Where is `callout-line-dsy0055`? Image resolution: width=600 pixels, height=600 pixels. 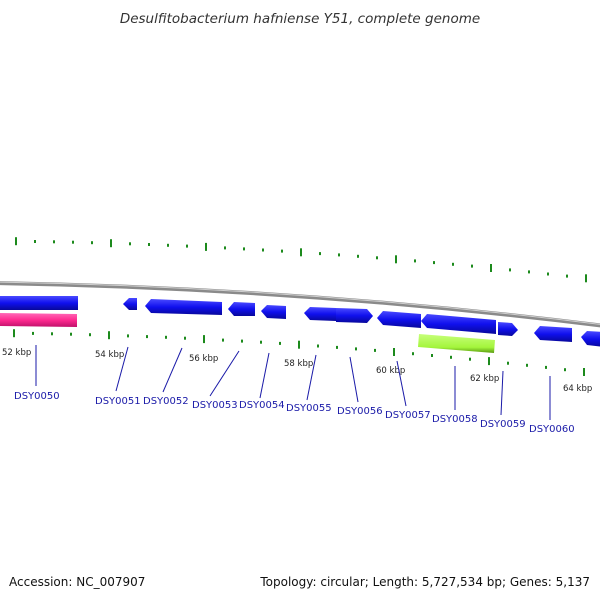
callout-line-dsy0055 is located at coordinates (311, 377).